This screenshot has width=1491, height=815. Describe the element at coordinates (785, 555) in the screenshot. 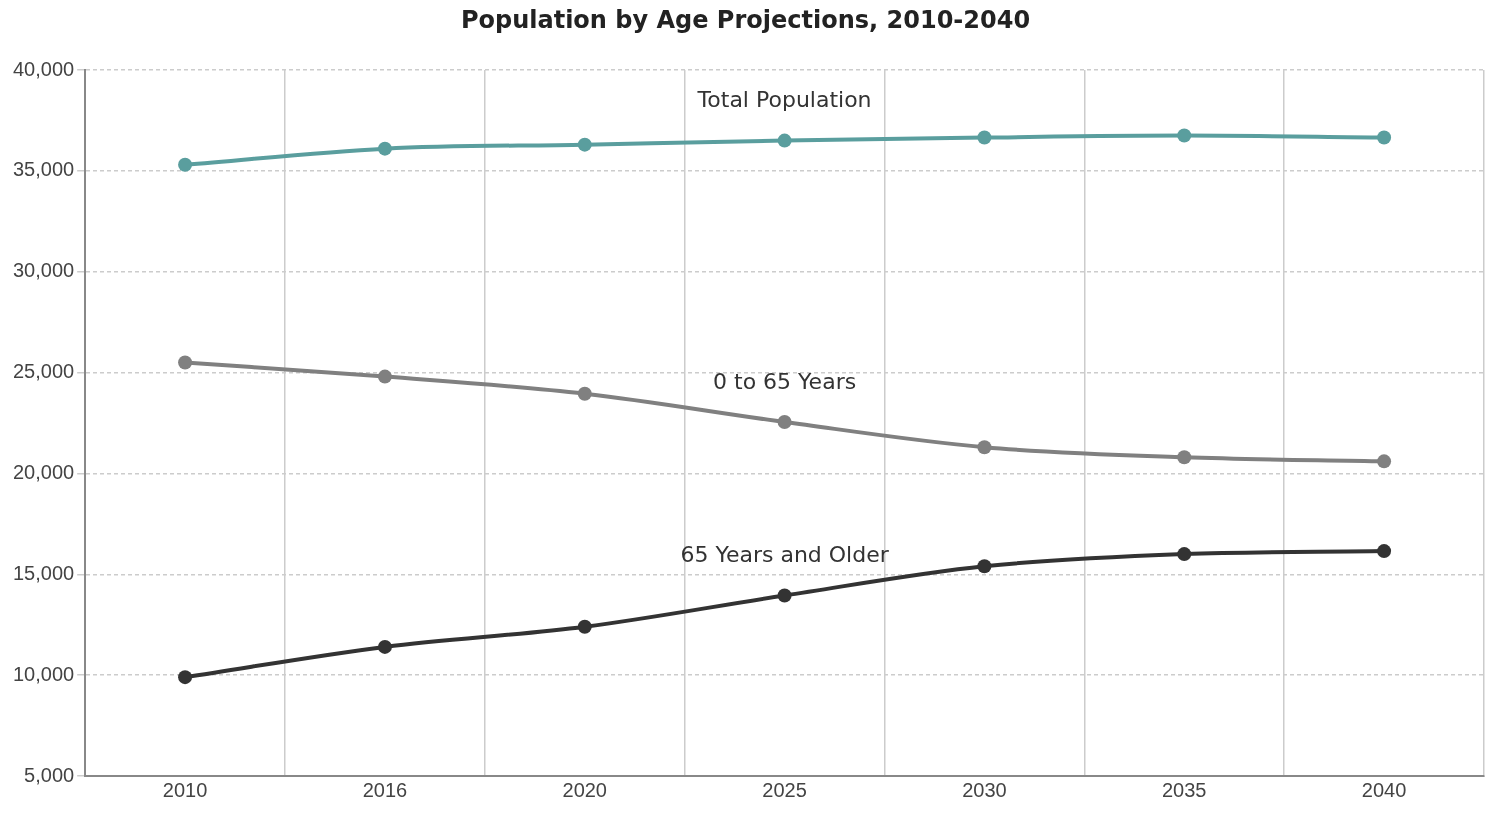

I see `series-label: 65 Years and Older` at that location.